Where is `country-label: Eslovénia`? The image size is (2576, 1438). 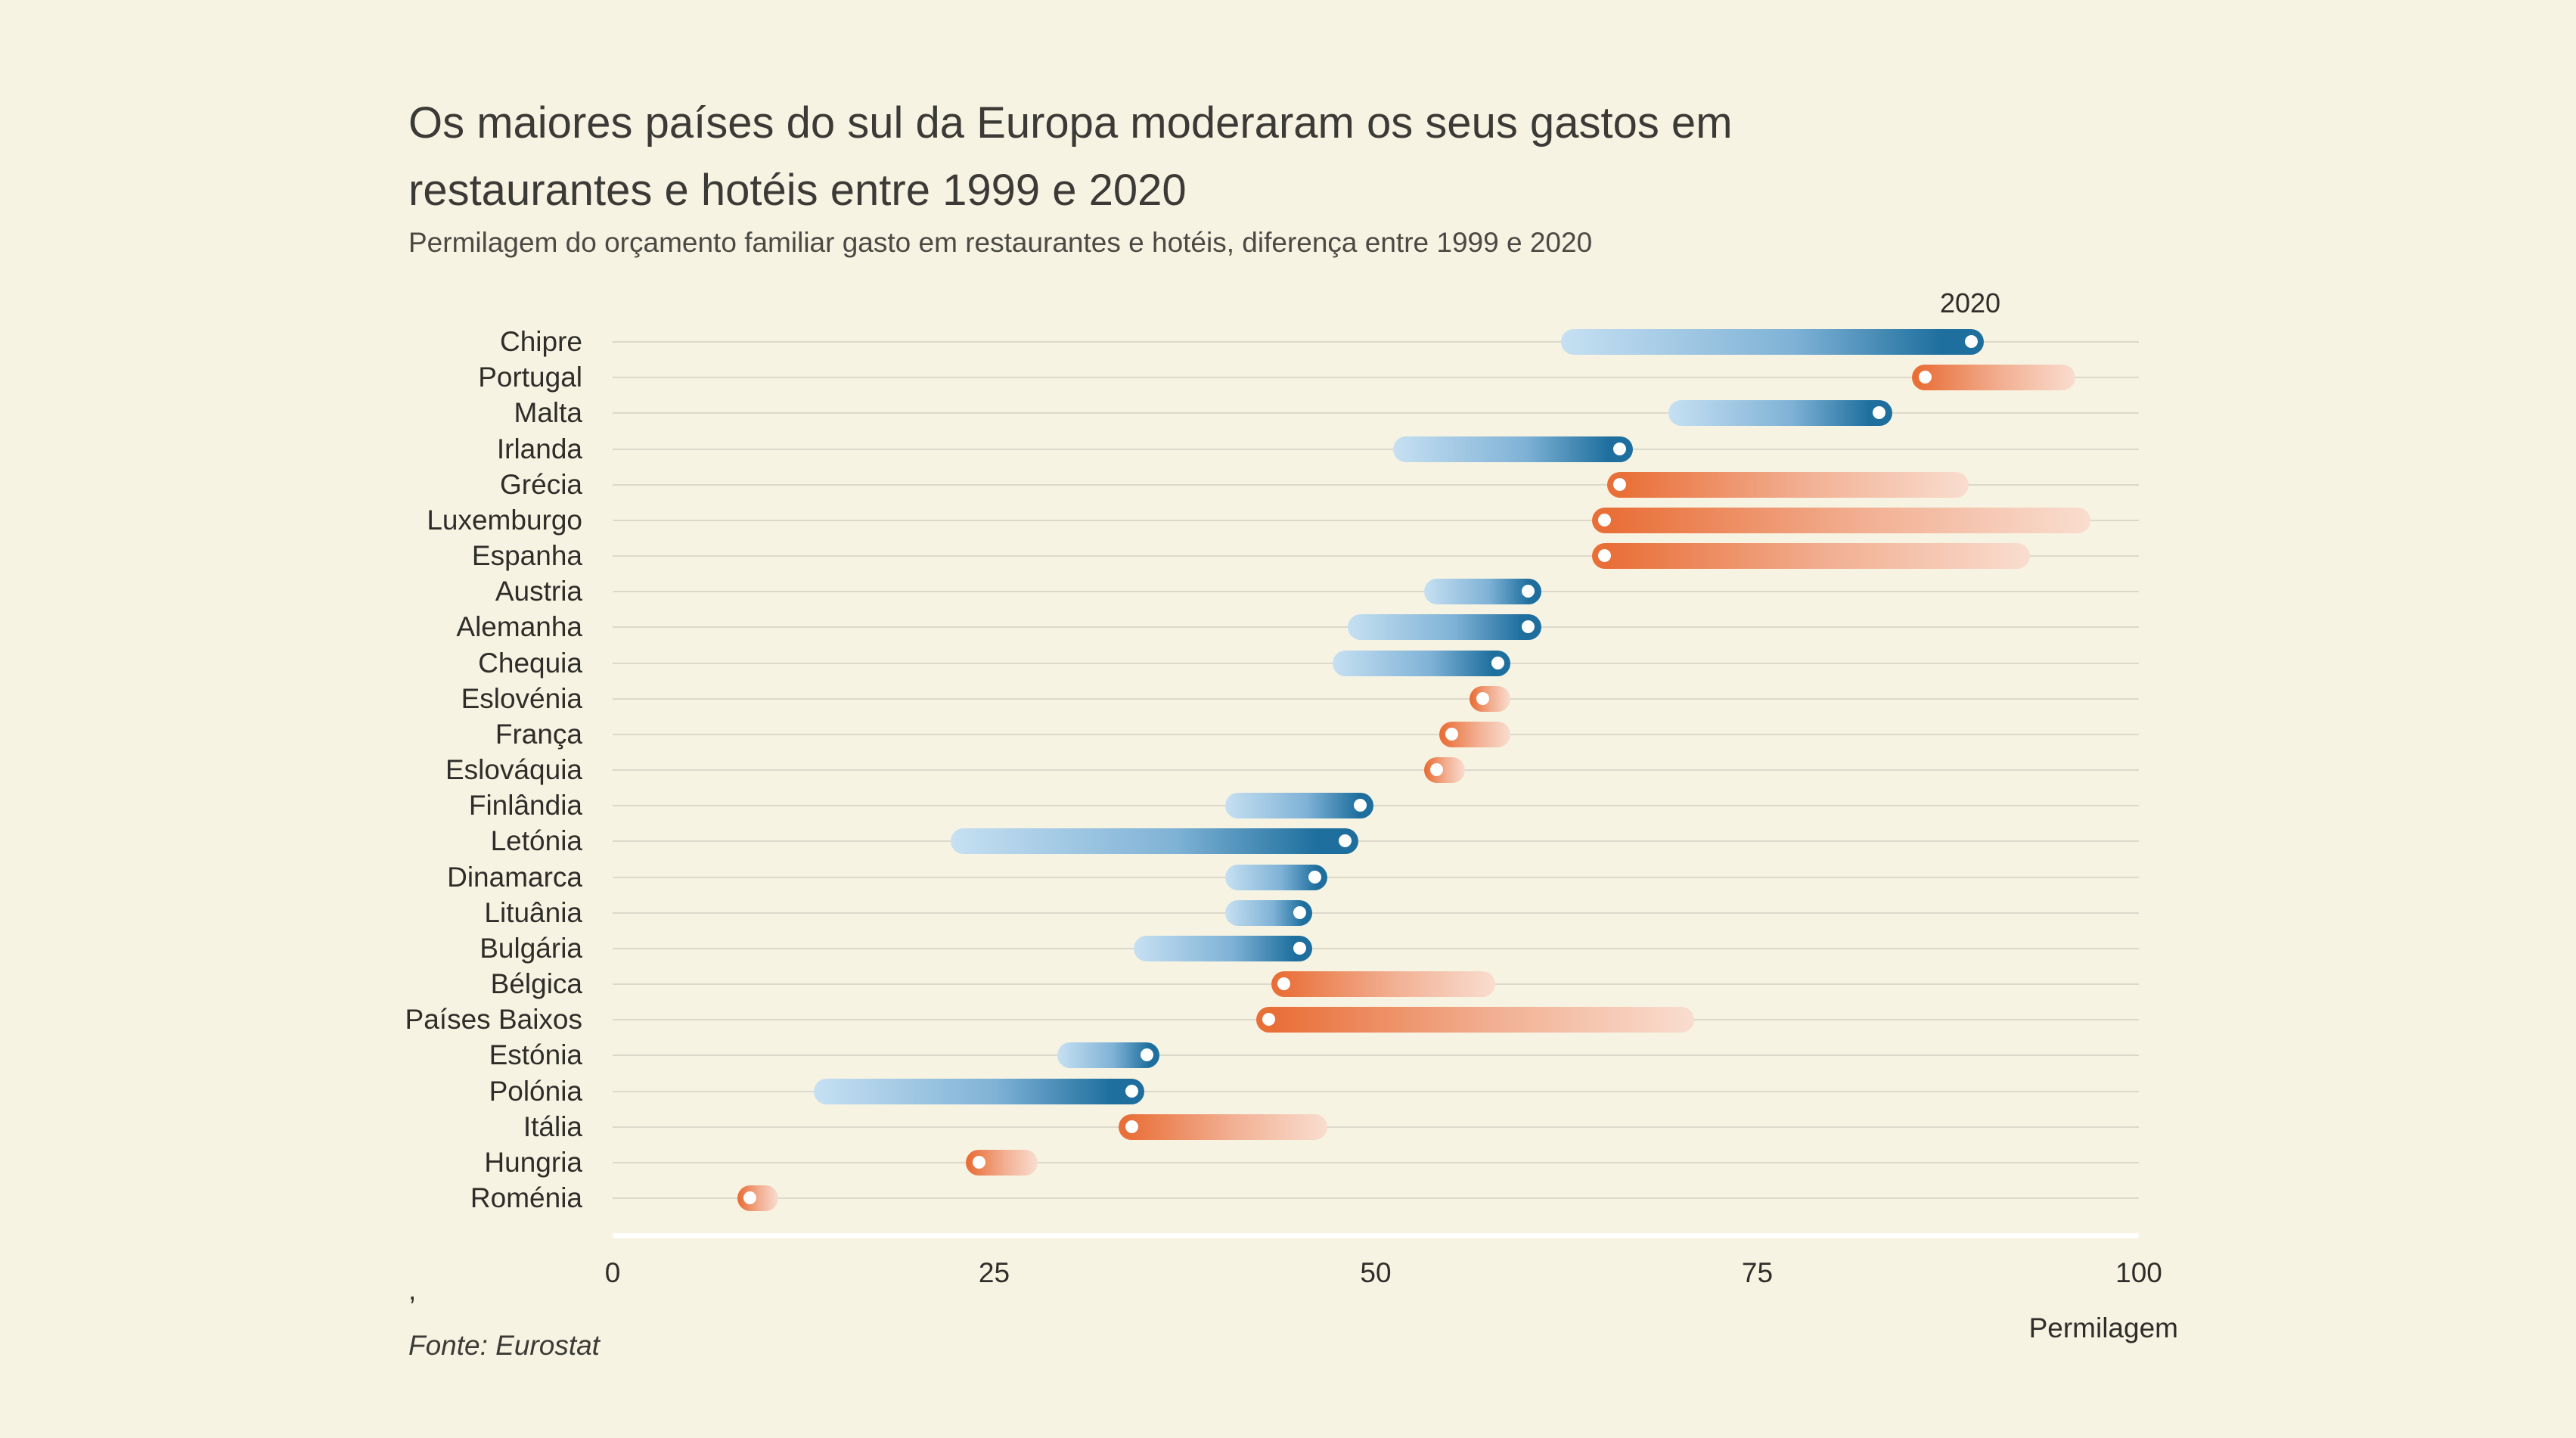
country-label: Eslovénia is located at coordinates (521, 698).